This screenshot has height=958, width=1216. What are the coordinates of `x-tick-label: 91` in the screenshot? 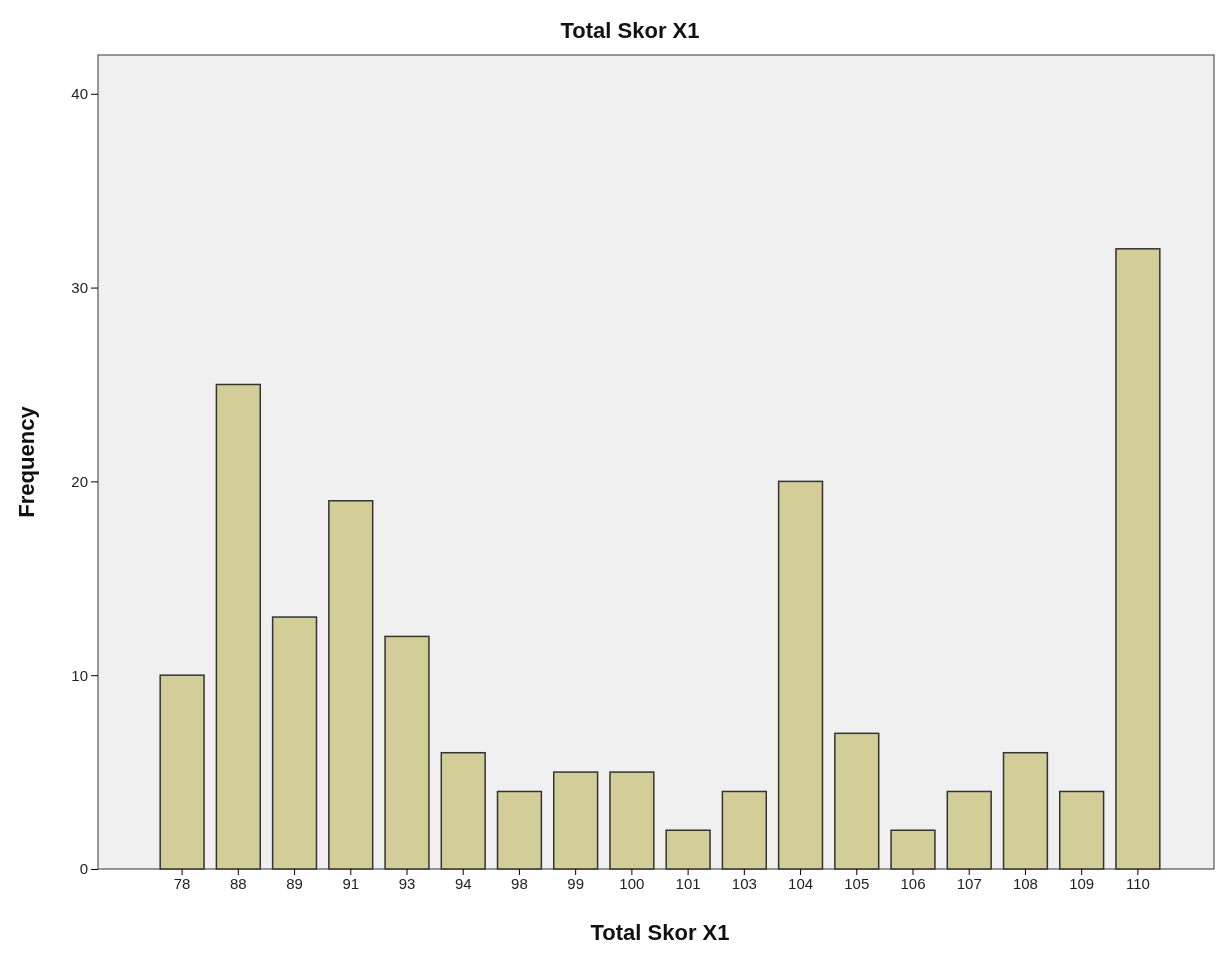 It's located at (351, 883).